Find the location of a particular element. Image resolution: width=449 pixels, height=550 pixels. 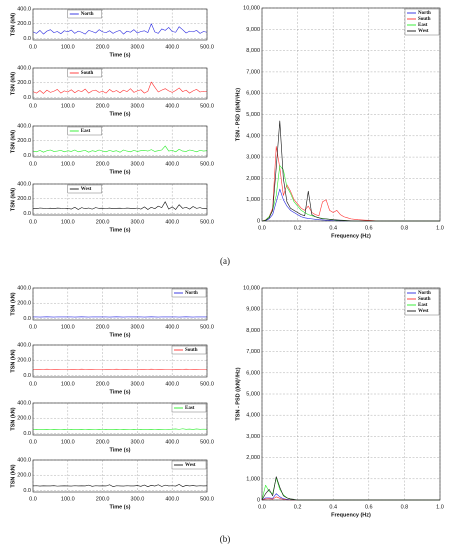

y-tick-label: 0 is located at coordinates (258, 500).